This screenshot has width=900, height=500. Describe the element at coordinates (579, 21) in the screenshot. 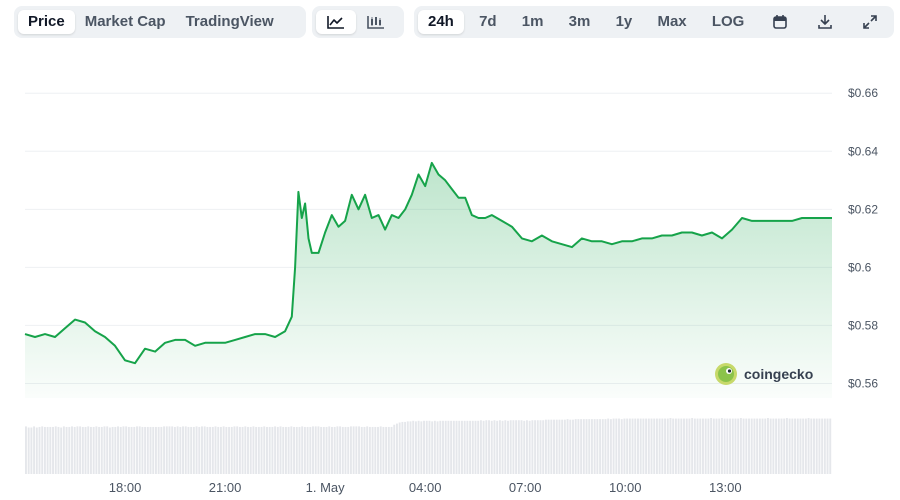

I see `range-3m: 3m` at that location.